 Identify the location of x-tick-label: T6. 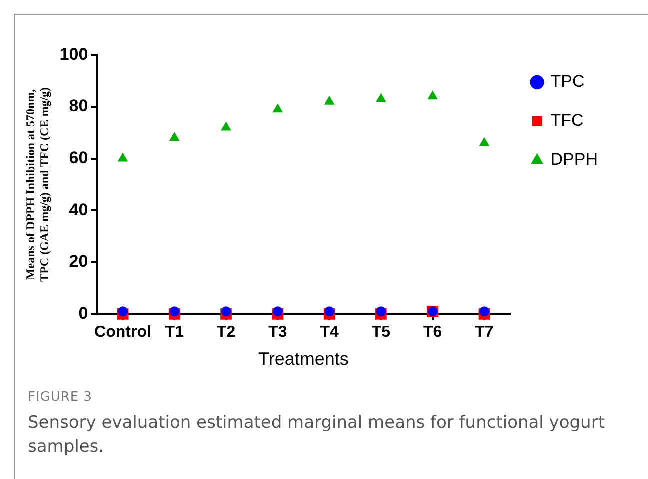
(432, 333).